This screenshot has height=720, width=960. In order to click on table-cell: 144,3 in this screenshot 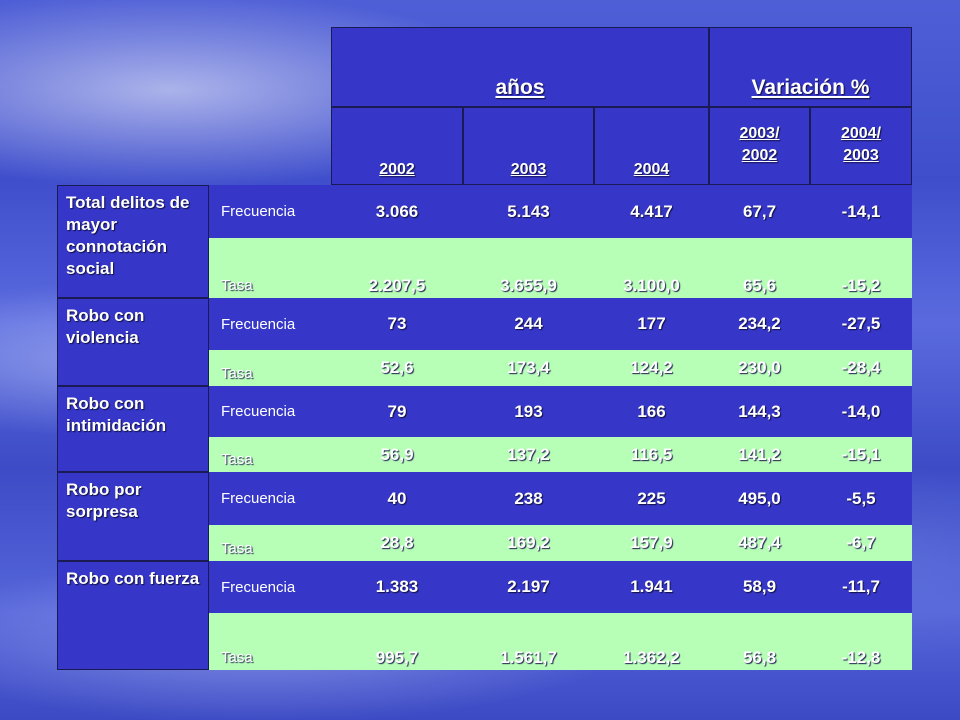, I will do `click(759, 411)`.